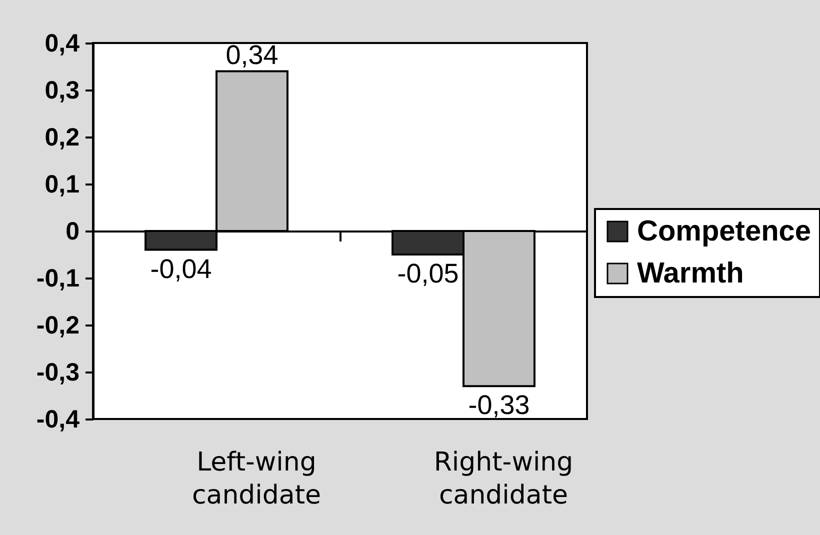 The width and height of the screenshot is (820, 535). I want to click on y-tick-label: -0,4, so click(58, 420).